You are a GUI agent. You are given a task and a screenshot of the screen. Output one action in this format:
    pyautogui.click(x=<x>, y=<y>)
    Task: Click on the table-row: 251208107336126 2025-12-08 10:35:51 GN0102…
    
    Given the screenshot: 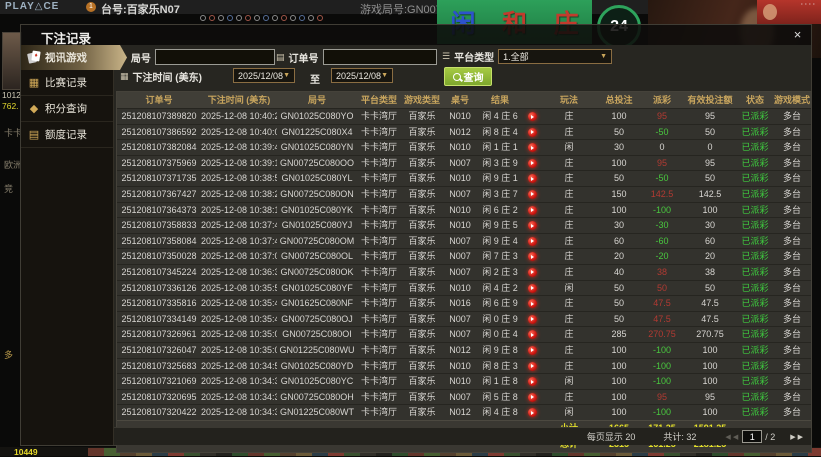 What is the action you would take?
    pyautogui.click(x=464, y=287)
    